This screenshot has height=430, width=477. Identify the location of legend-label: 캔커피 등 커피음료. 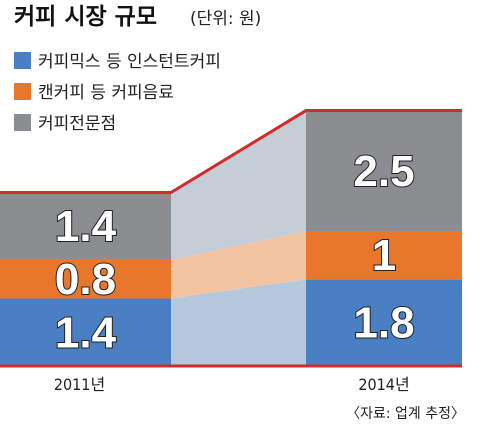
(106, 93).